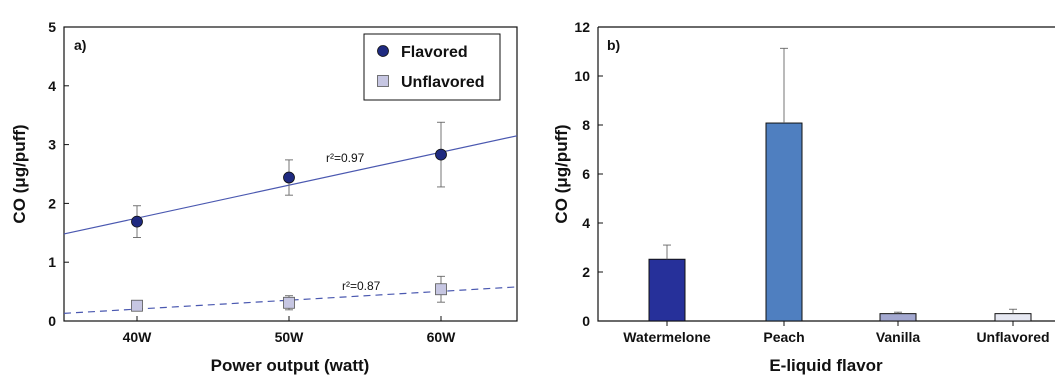 This screenshot has height=378, width=1055. I want to click on x-tick-label: Peach, so click(783, 337).